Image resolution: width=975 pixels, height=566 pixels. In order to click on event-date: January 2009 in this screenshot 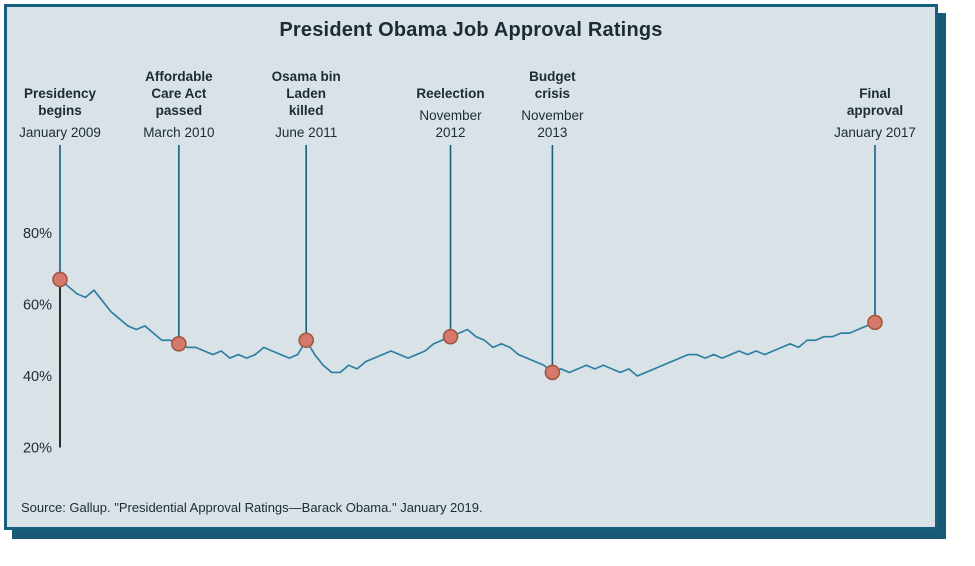, I will do `click(60, 132)`.